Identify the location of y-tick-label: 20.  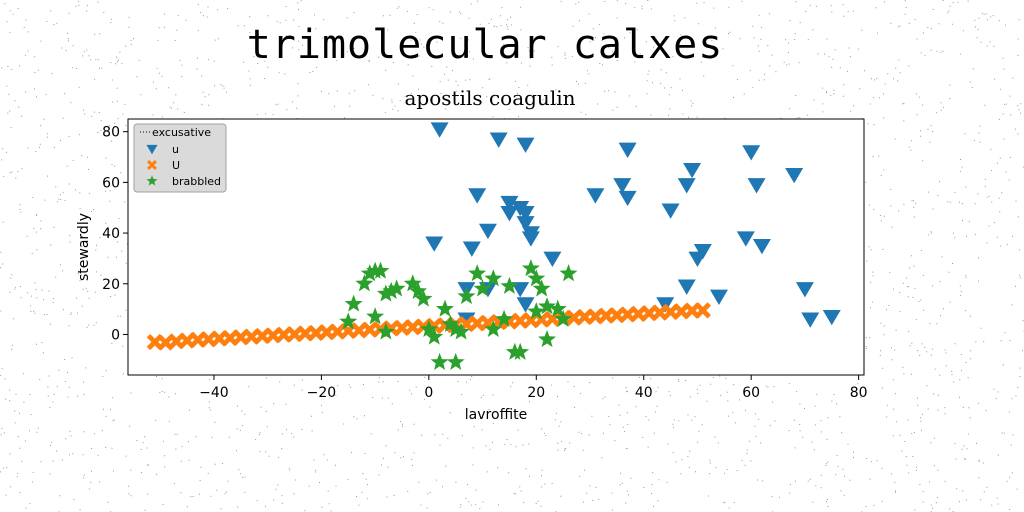
(111, 285).